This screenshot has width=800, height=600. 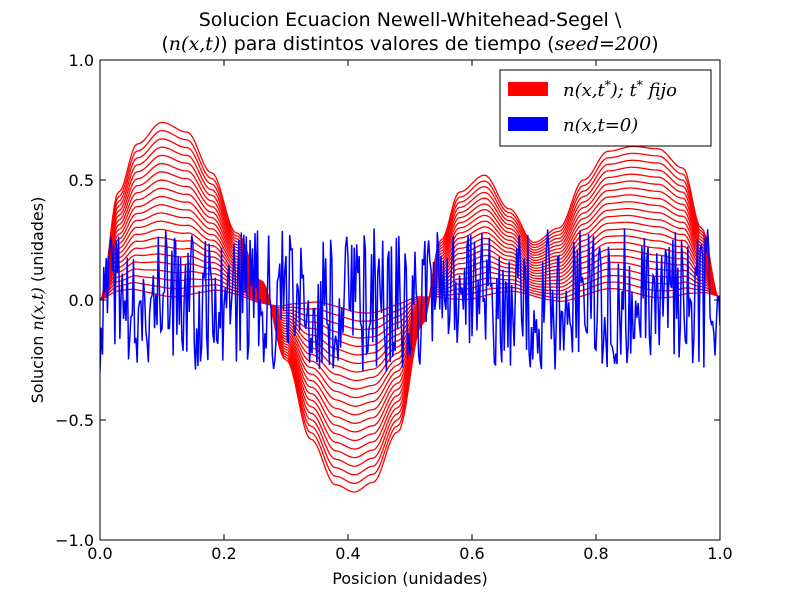 I want to click on fixed-time-curve, so click(x=410, y=304).